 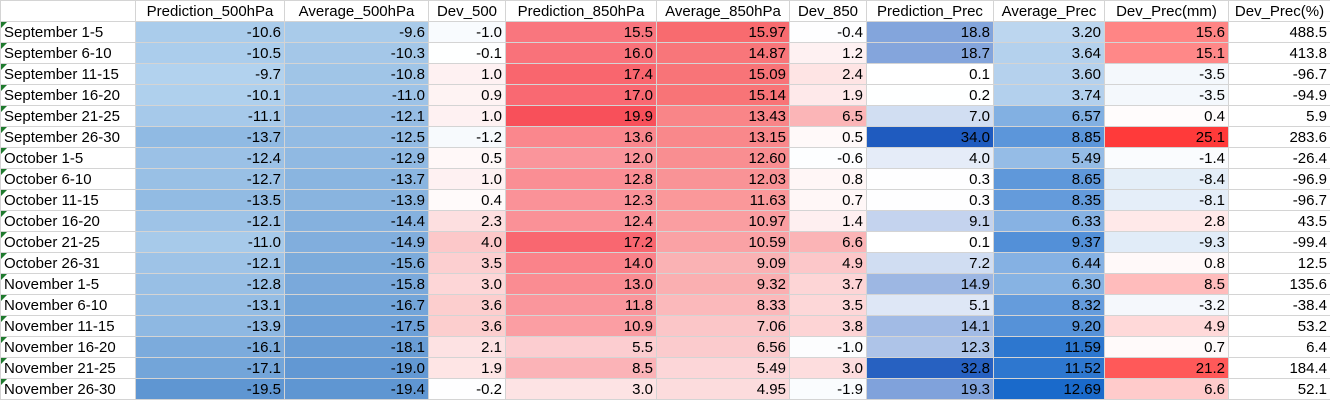 What do you see at coordinates (68, 326) in the screenshot?
I see `row-label: November 11-15` at bounding box center [68, 326].